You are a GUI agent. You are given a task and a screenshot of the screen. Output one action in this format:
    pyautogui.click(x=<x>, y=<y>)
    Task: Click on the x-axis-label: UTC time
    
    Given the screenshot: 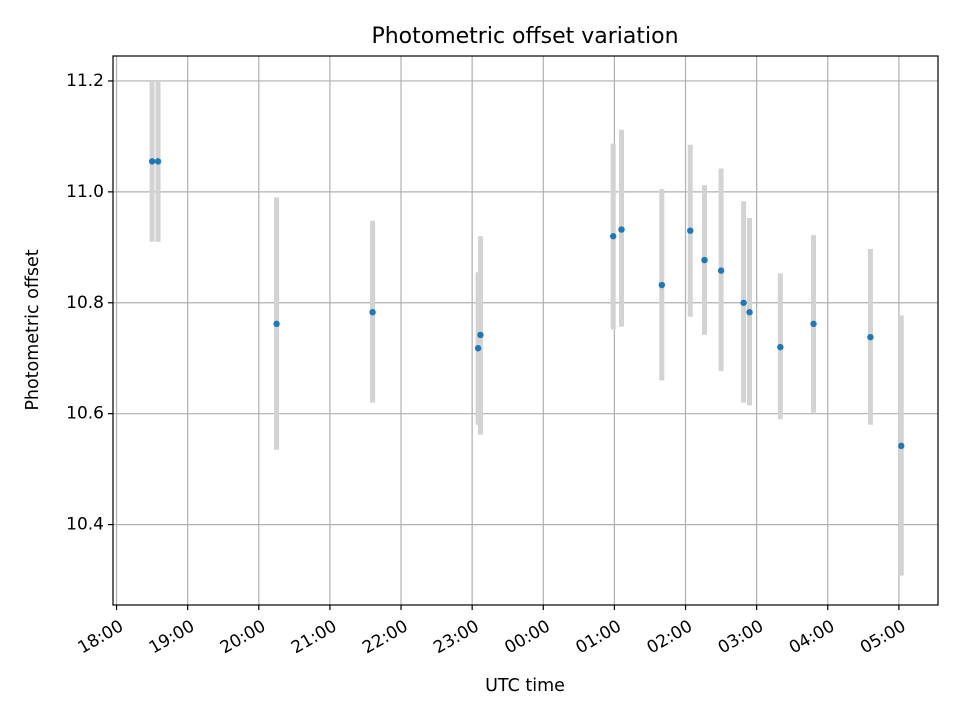 What is the action you would take?
    pyautogui.click(x=525, y=686)
    